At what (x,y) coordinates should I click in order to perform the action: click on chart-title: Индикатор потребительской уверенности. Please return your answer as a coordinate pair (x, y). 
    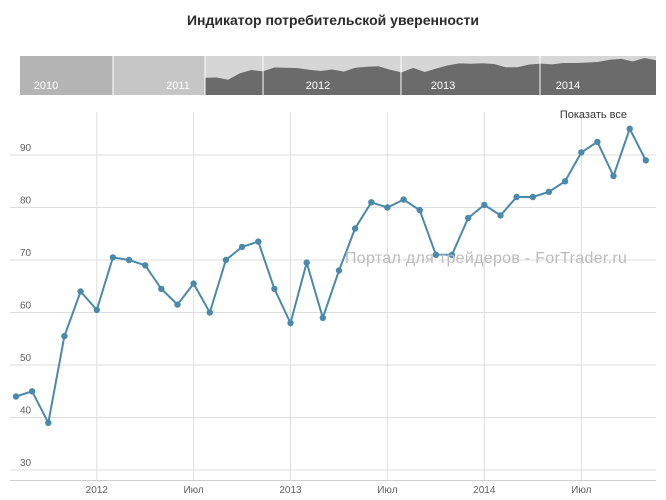
    Looking at the image, I should click on (333, 20).